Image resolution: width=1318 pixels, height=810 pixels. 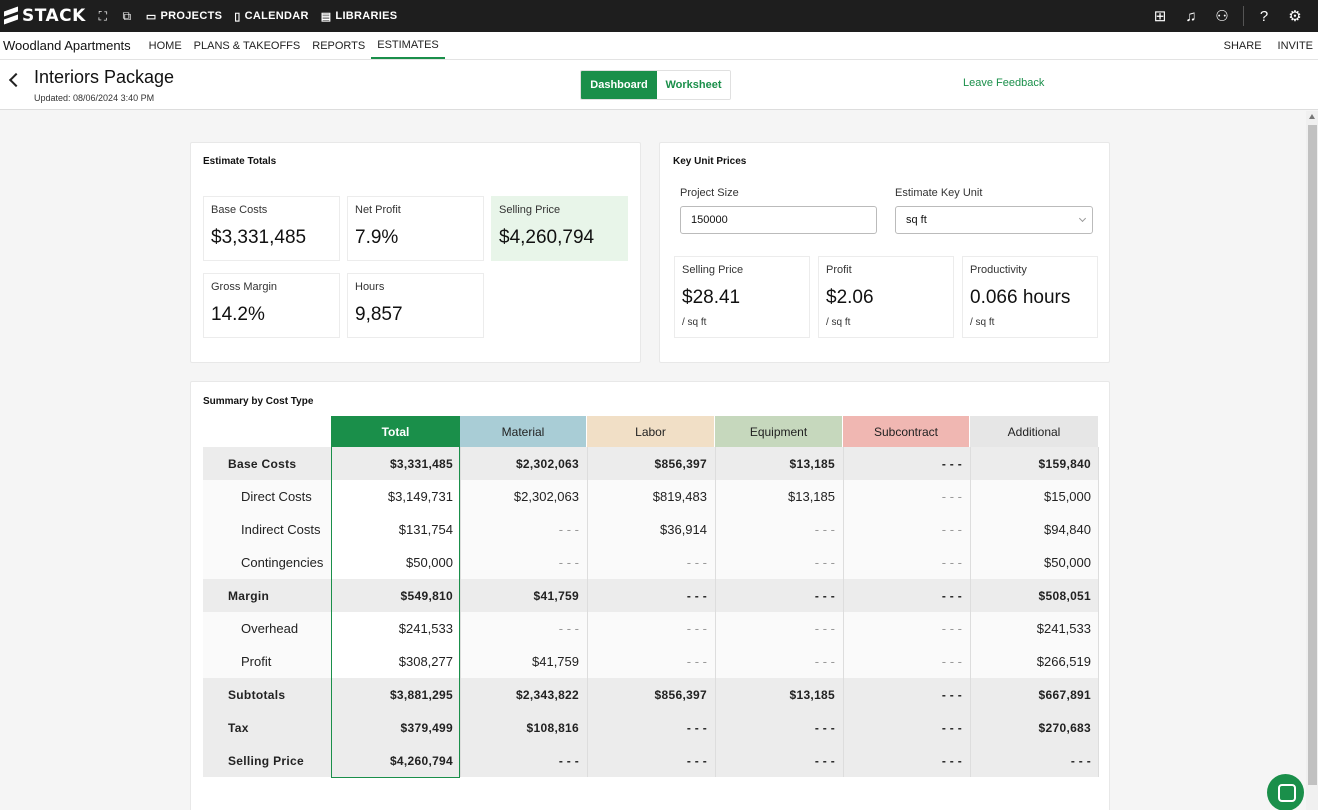 I want to click on users-icon: ⚇, so click(x=1222, y=16).